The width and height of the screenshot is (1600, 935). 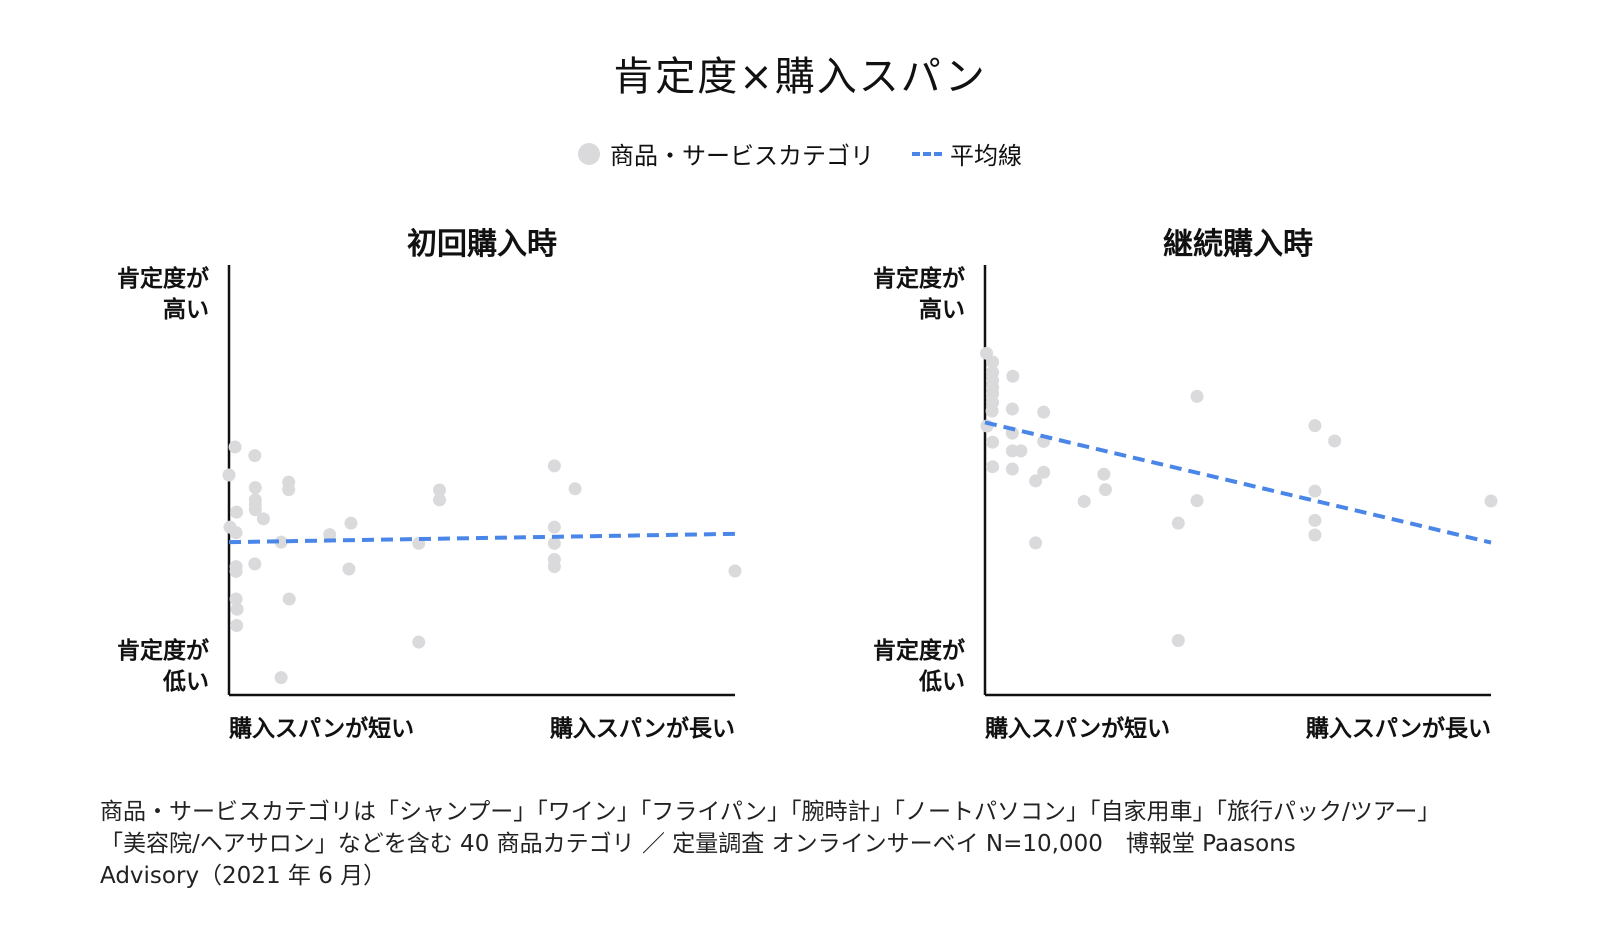 I want to click on repeat-y-label-low: 低い, so click(x=941, y=682).